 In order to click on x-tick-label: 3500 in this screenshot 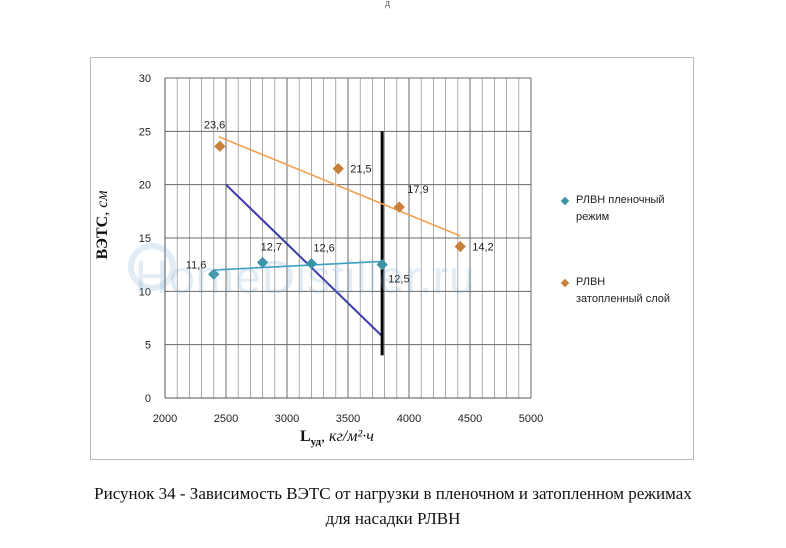, I will do `click(348, 419)`.